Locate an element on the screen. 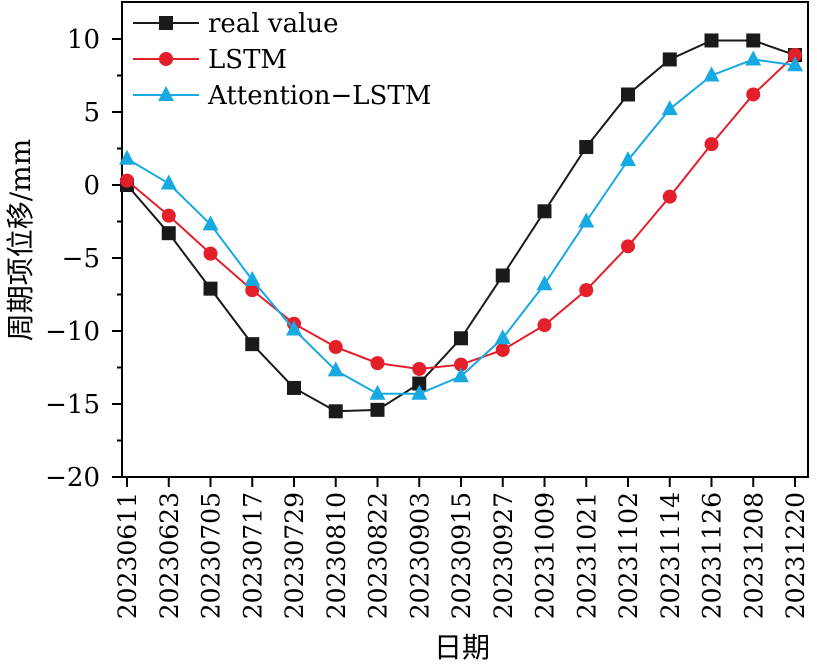 The height and width of the screenshot is (667, 817). x-tick-label: 20230623 is located at coordinates (169, 555).